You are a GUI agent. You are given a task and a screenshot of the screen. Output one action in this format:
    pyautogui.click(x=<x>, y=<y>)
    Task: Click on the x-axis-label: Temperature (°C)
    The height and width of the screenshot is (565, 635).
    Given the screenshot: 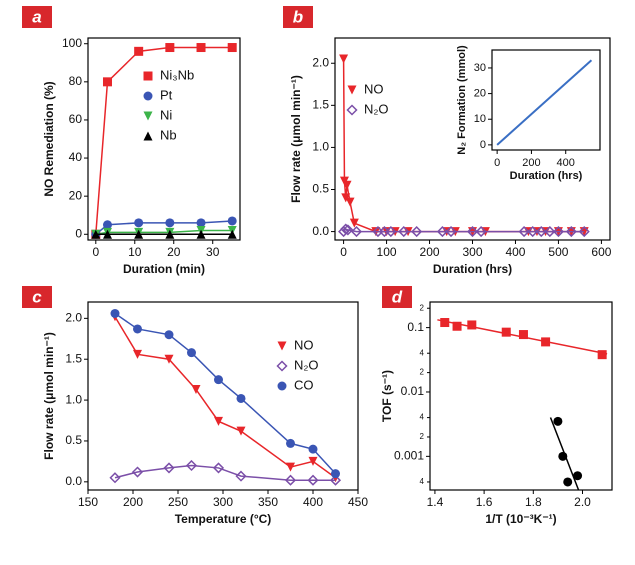 What is the action you would take?
    pyautogui.click(x=223, y=519)
    